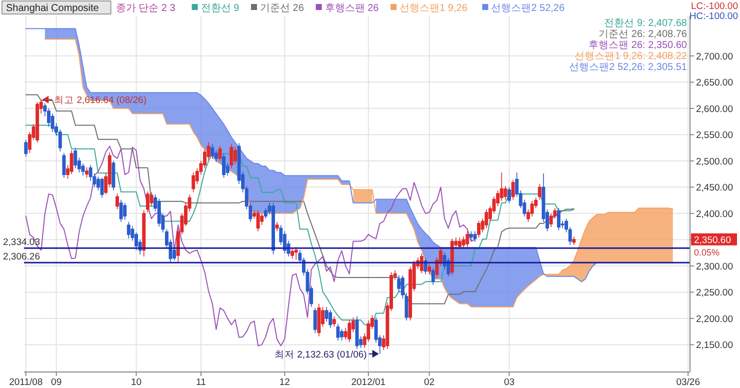 The width and height of the screenshot is (740, 388). Describe the element at coordinates (688, 382) in the screenshot. I see `x-tick-label: 03/26` at that location.